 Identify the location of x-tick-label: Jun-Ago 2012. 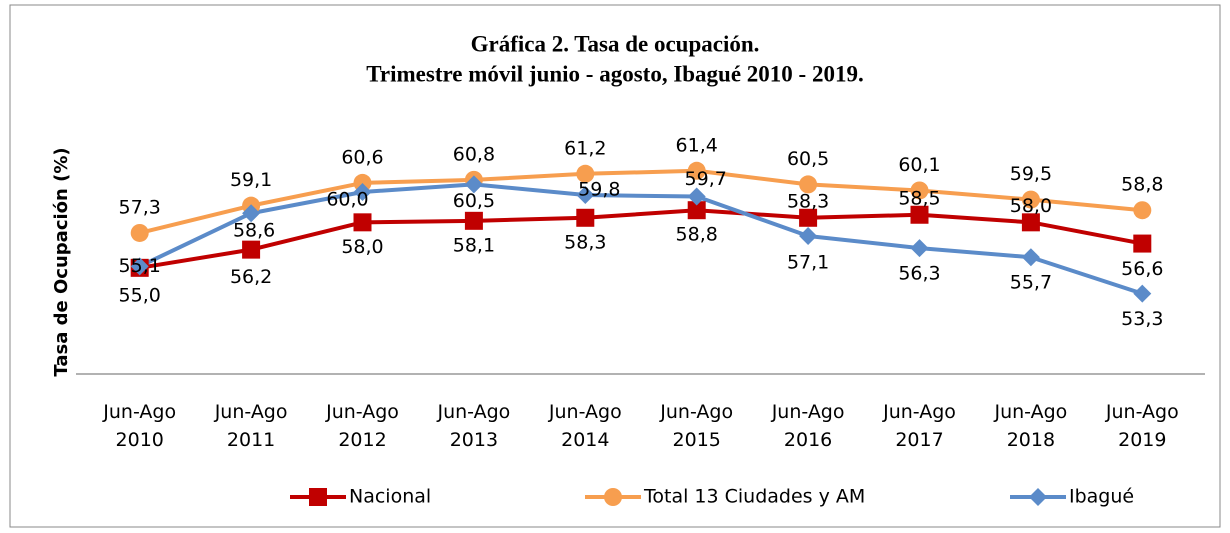
(362, 426).